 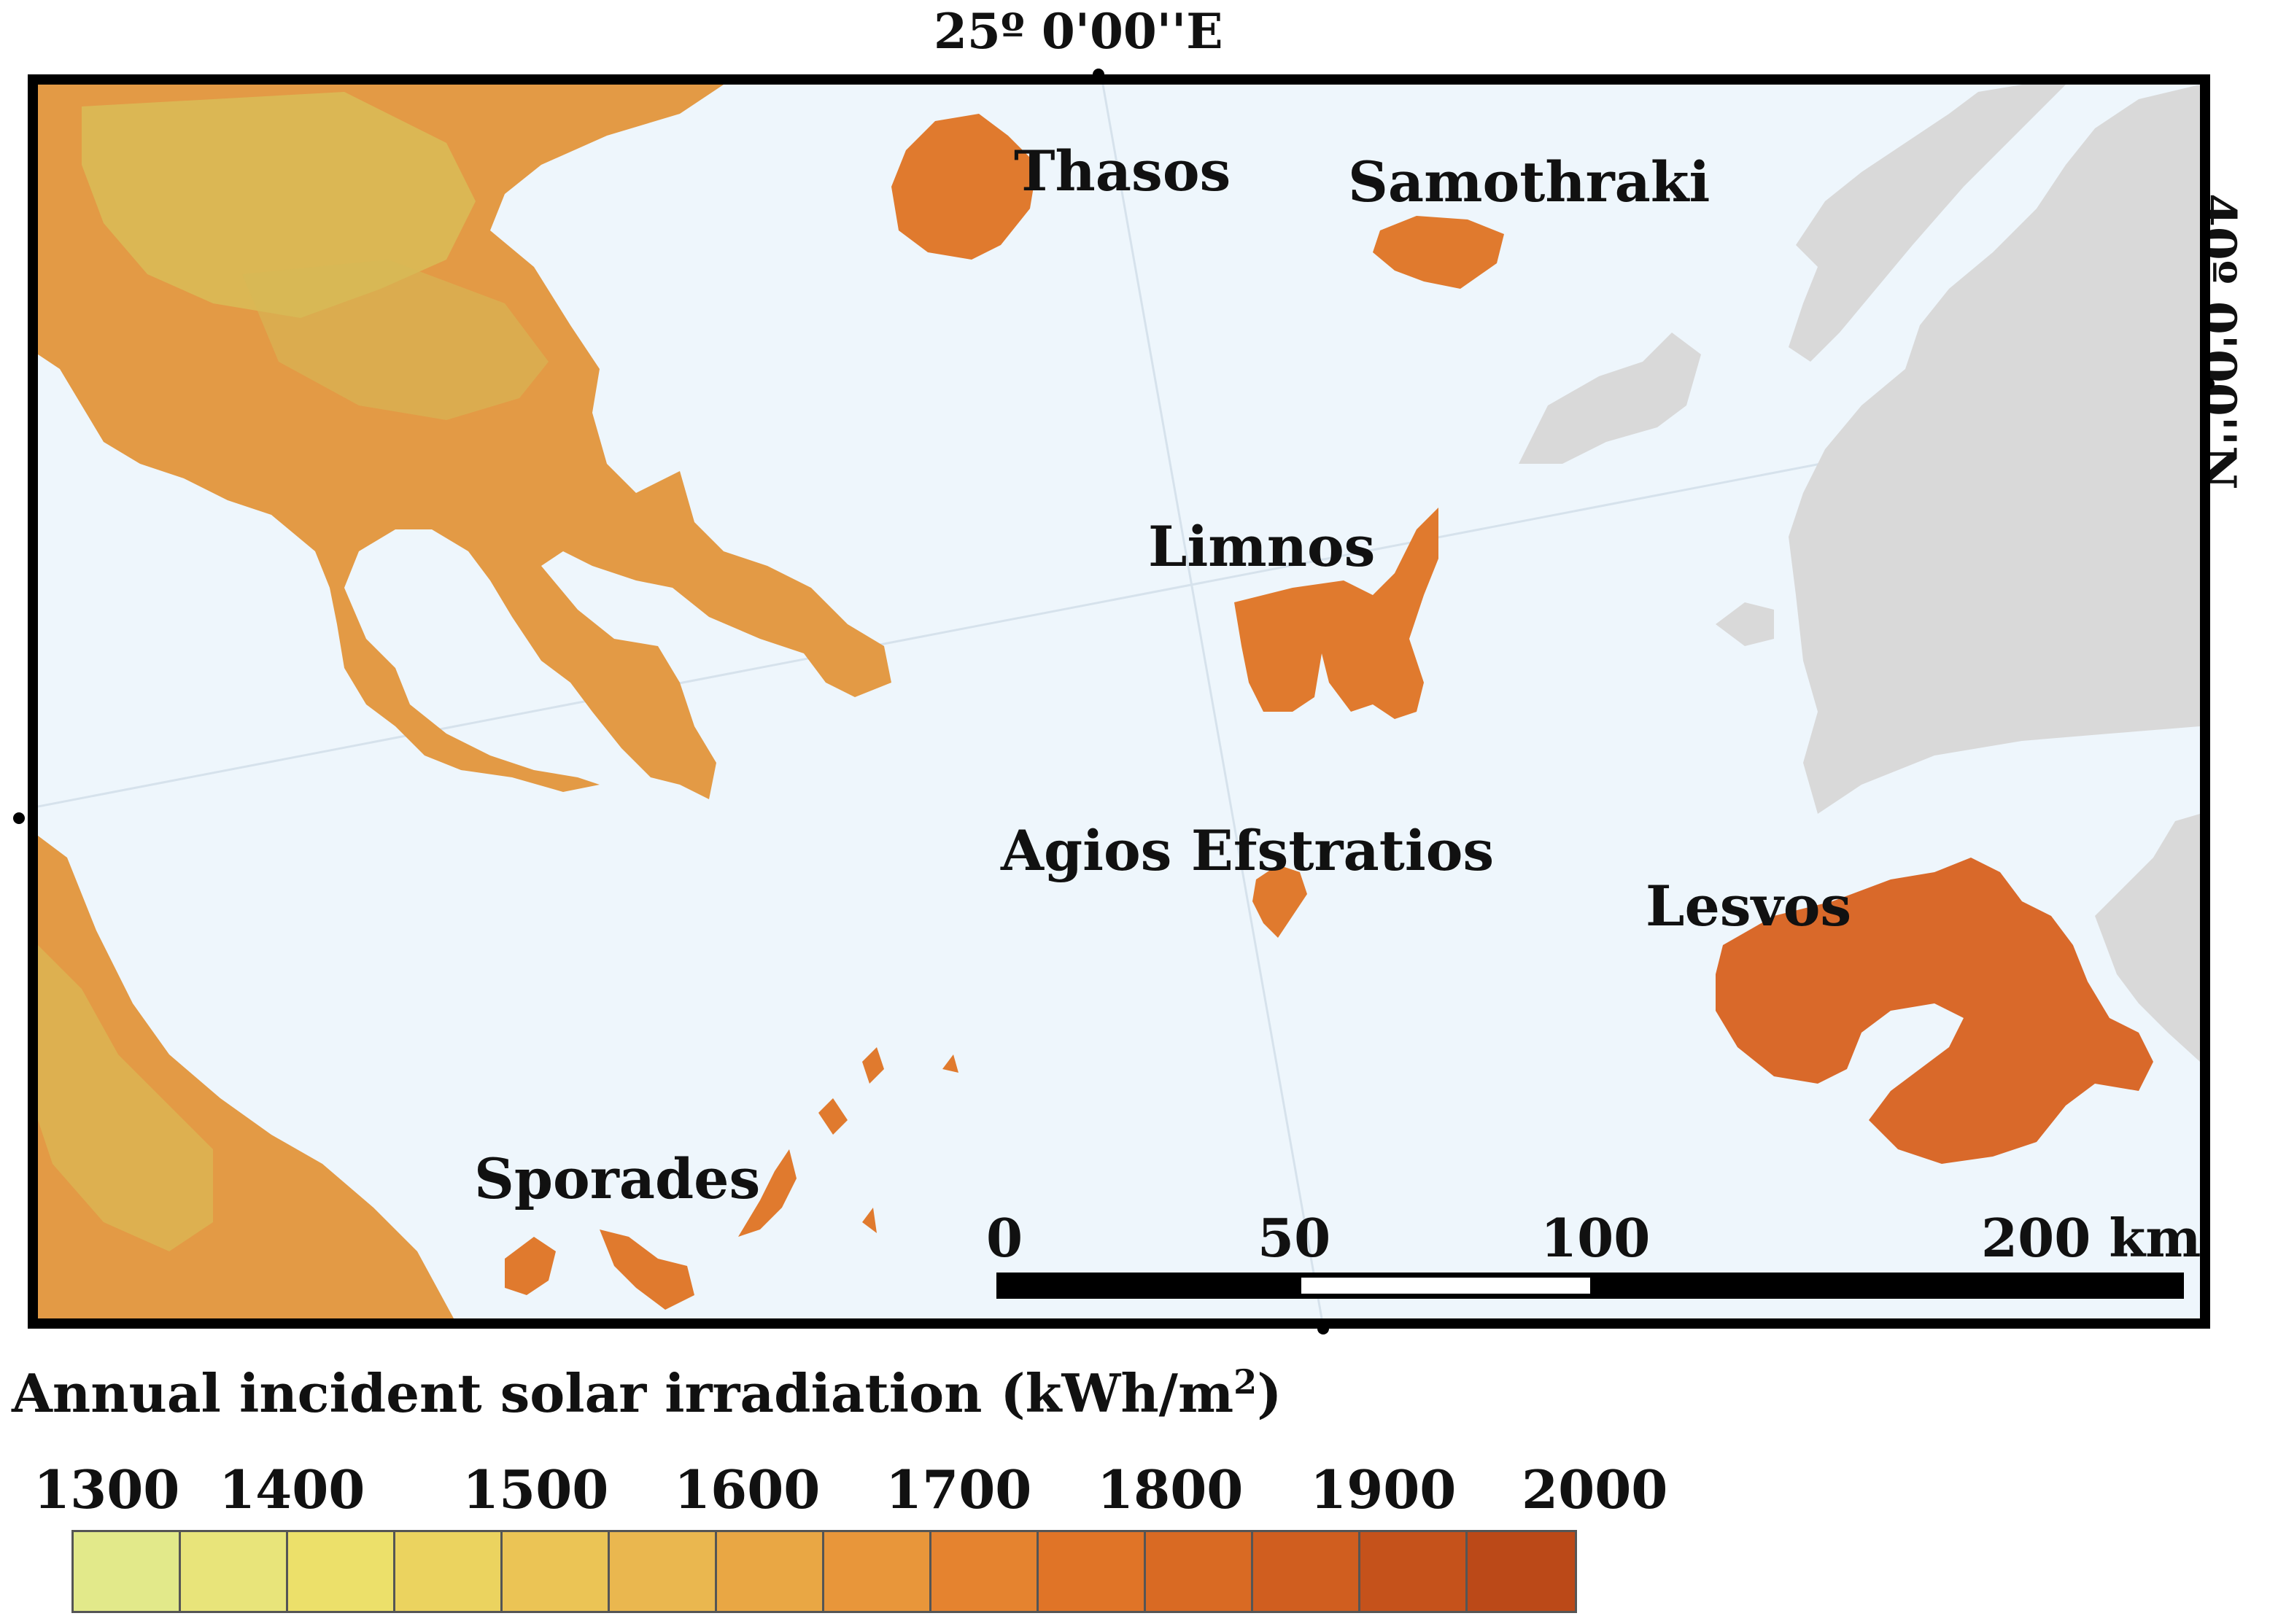 I want to click on thasos-island, so click(x=964, y=187).